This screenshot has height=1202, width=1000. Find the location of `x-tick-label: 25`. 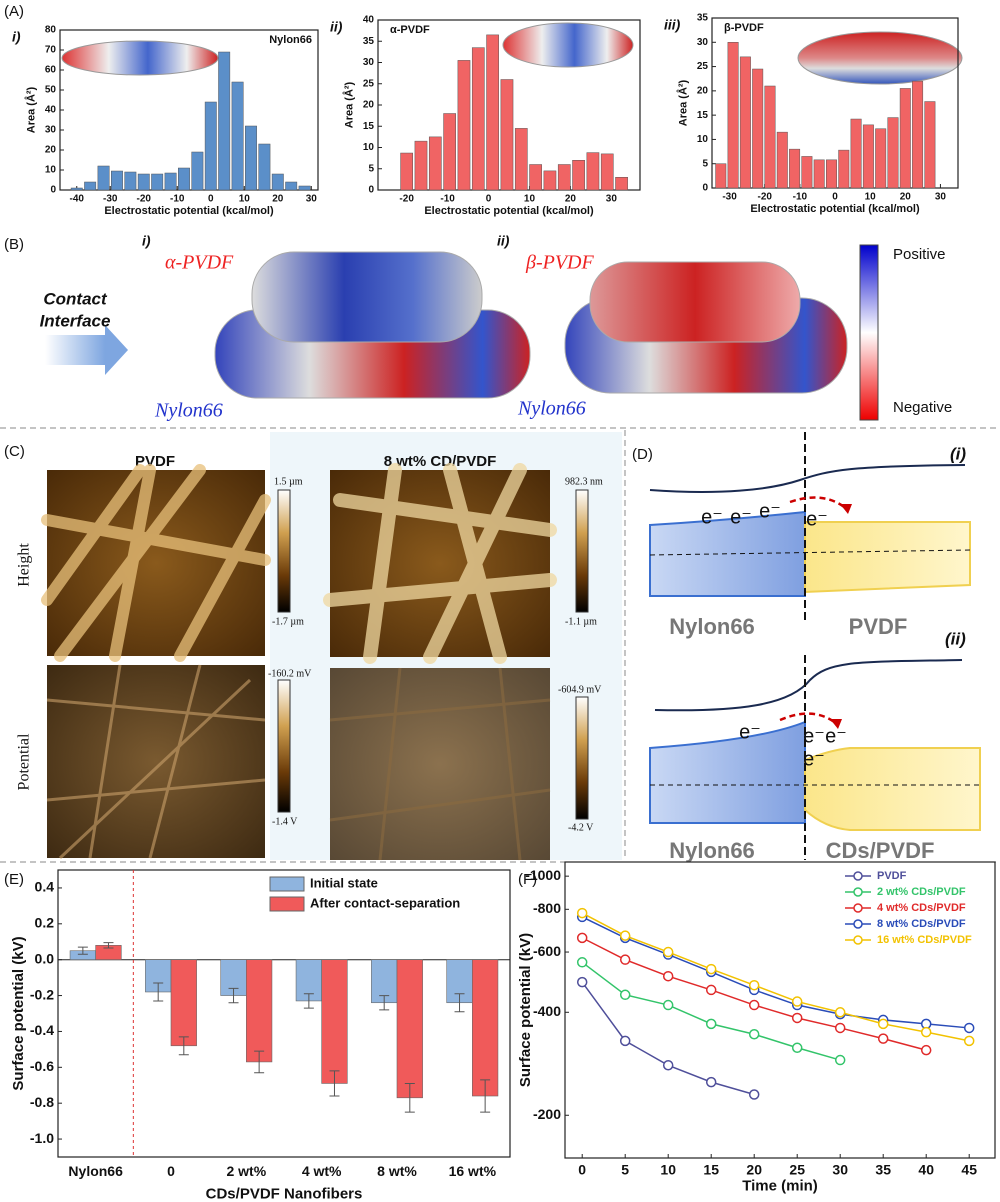

x-tick-label: 25 is located at coordinates (797, 1169).